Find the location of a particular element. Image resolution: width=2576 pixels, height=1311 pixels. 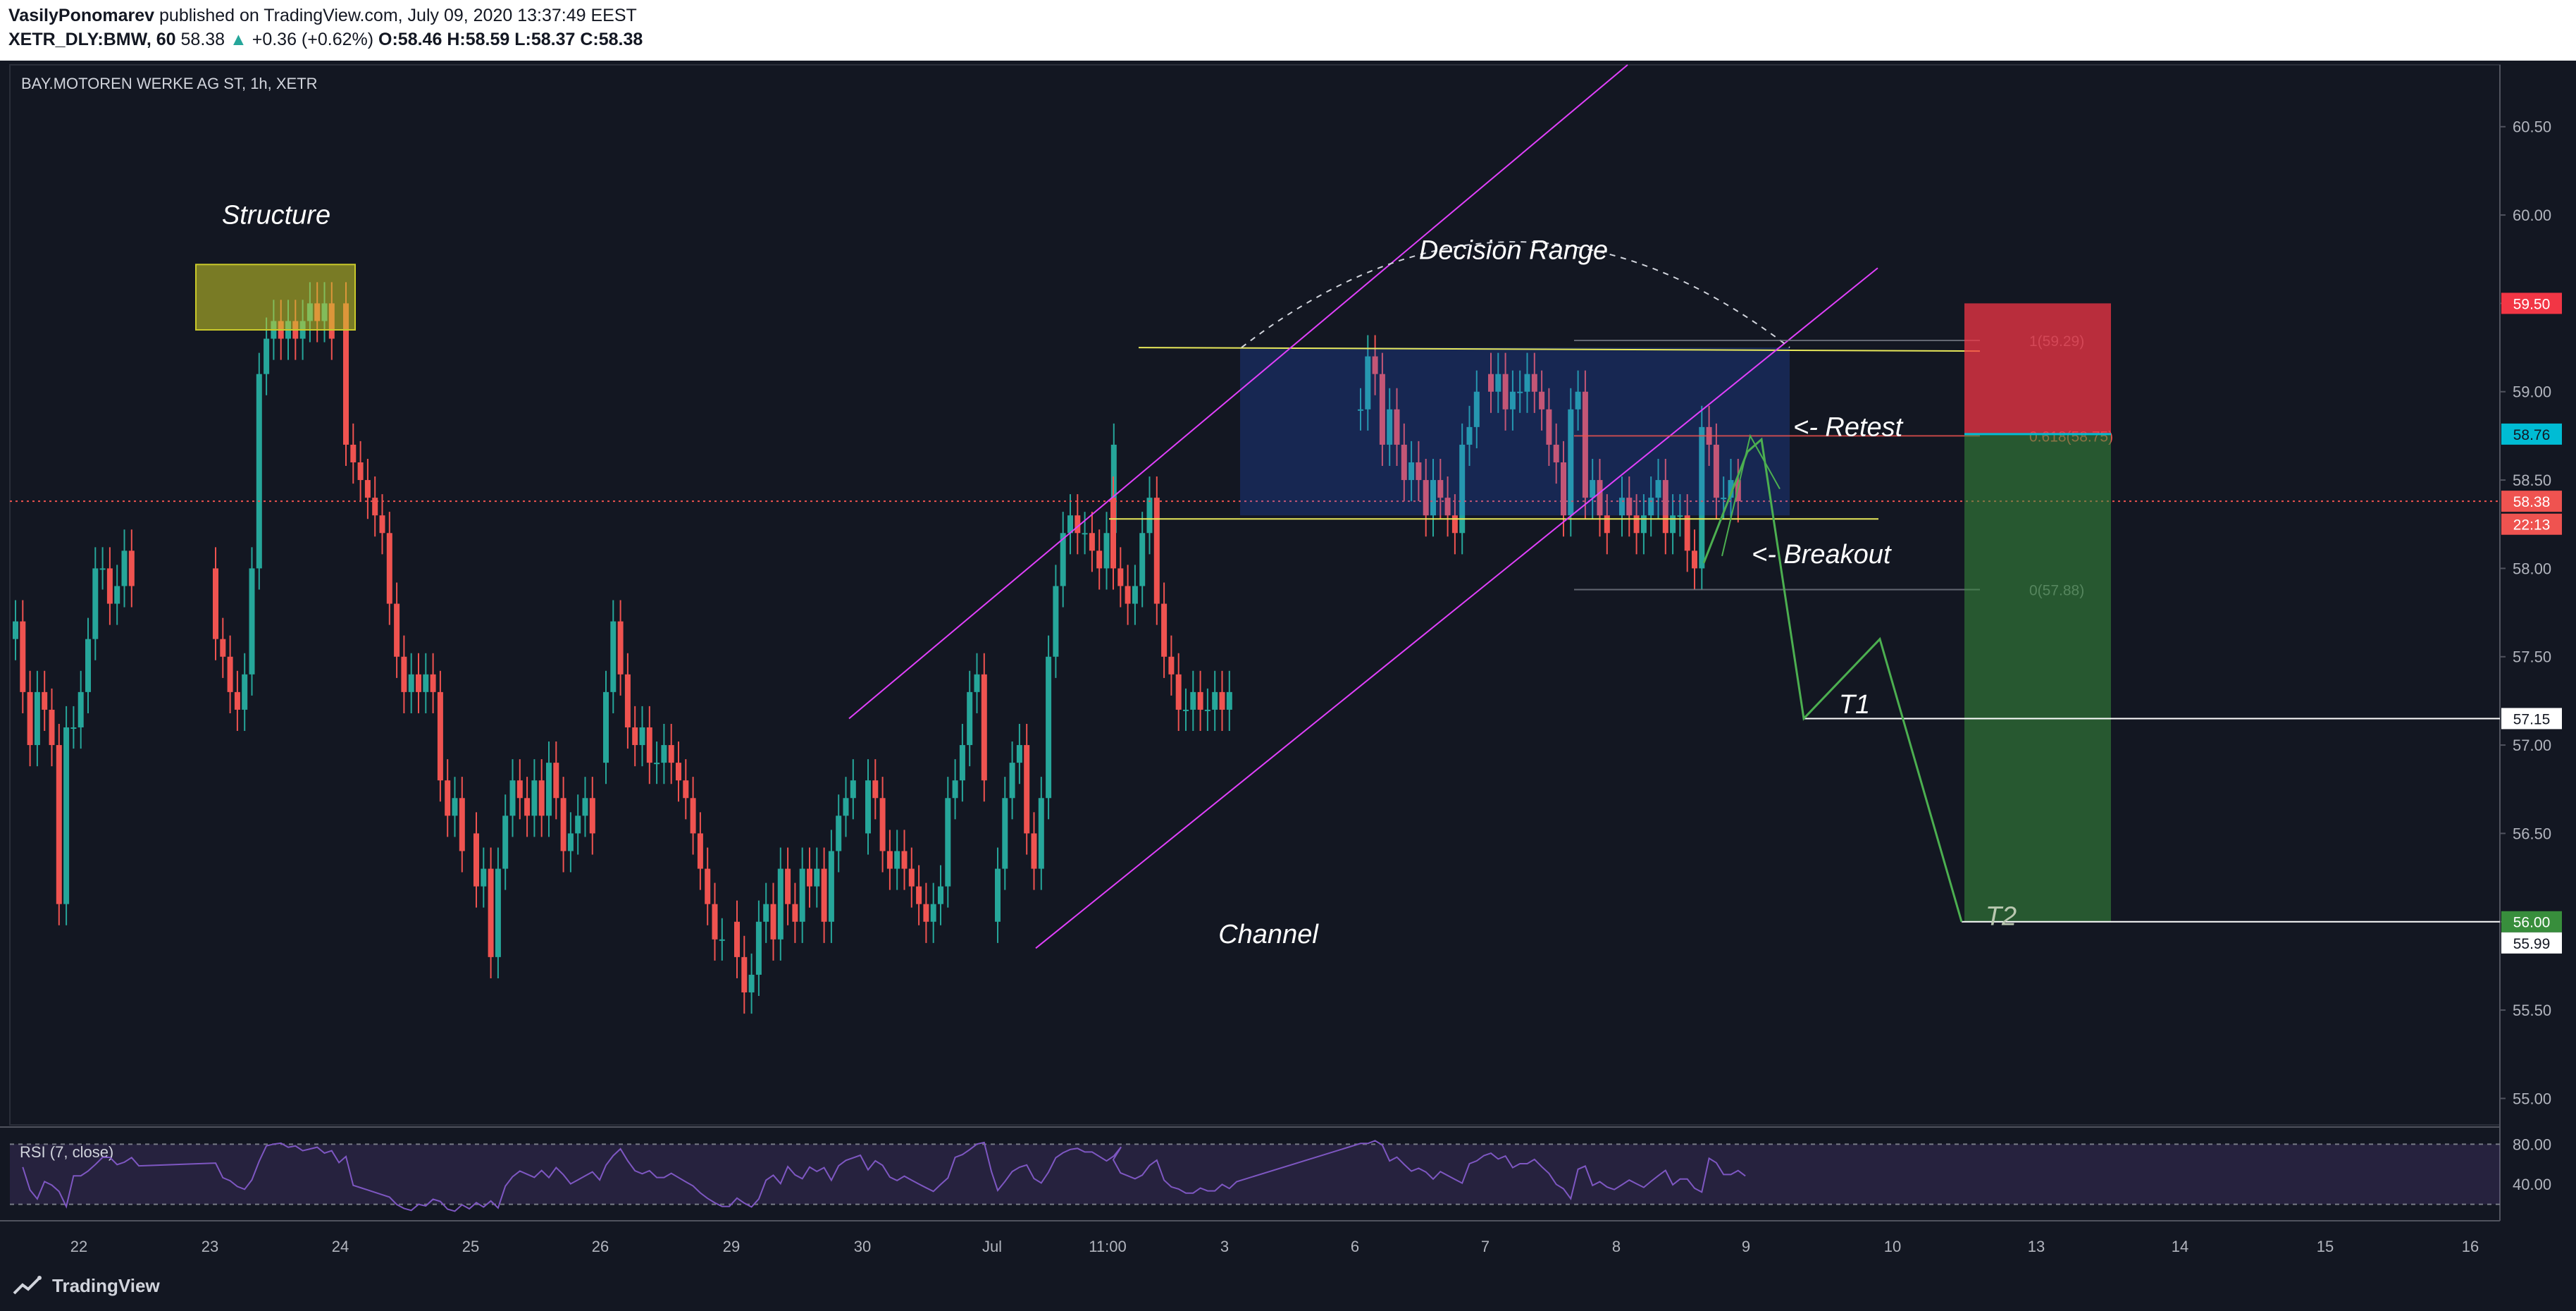

structure-box is located at coordinates (275, 297).